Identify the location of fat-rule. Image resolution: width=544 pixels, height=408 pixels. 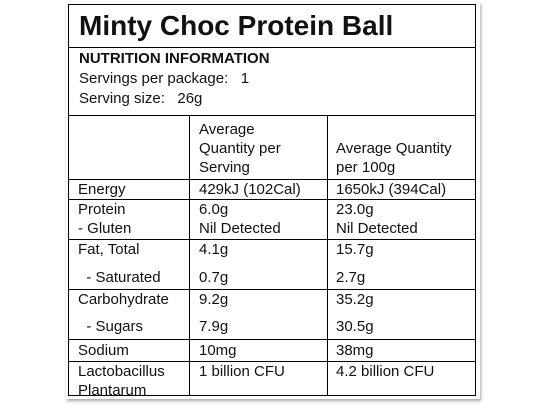
(272, 289).